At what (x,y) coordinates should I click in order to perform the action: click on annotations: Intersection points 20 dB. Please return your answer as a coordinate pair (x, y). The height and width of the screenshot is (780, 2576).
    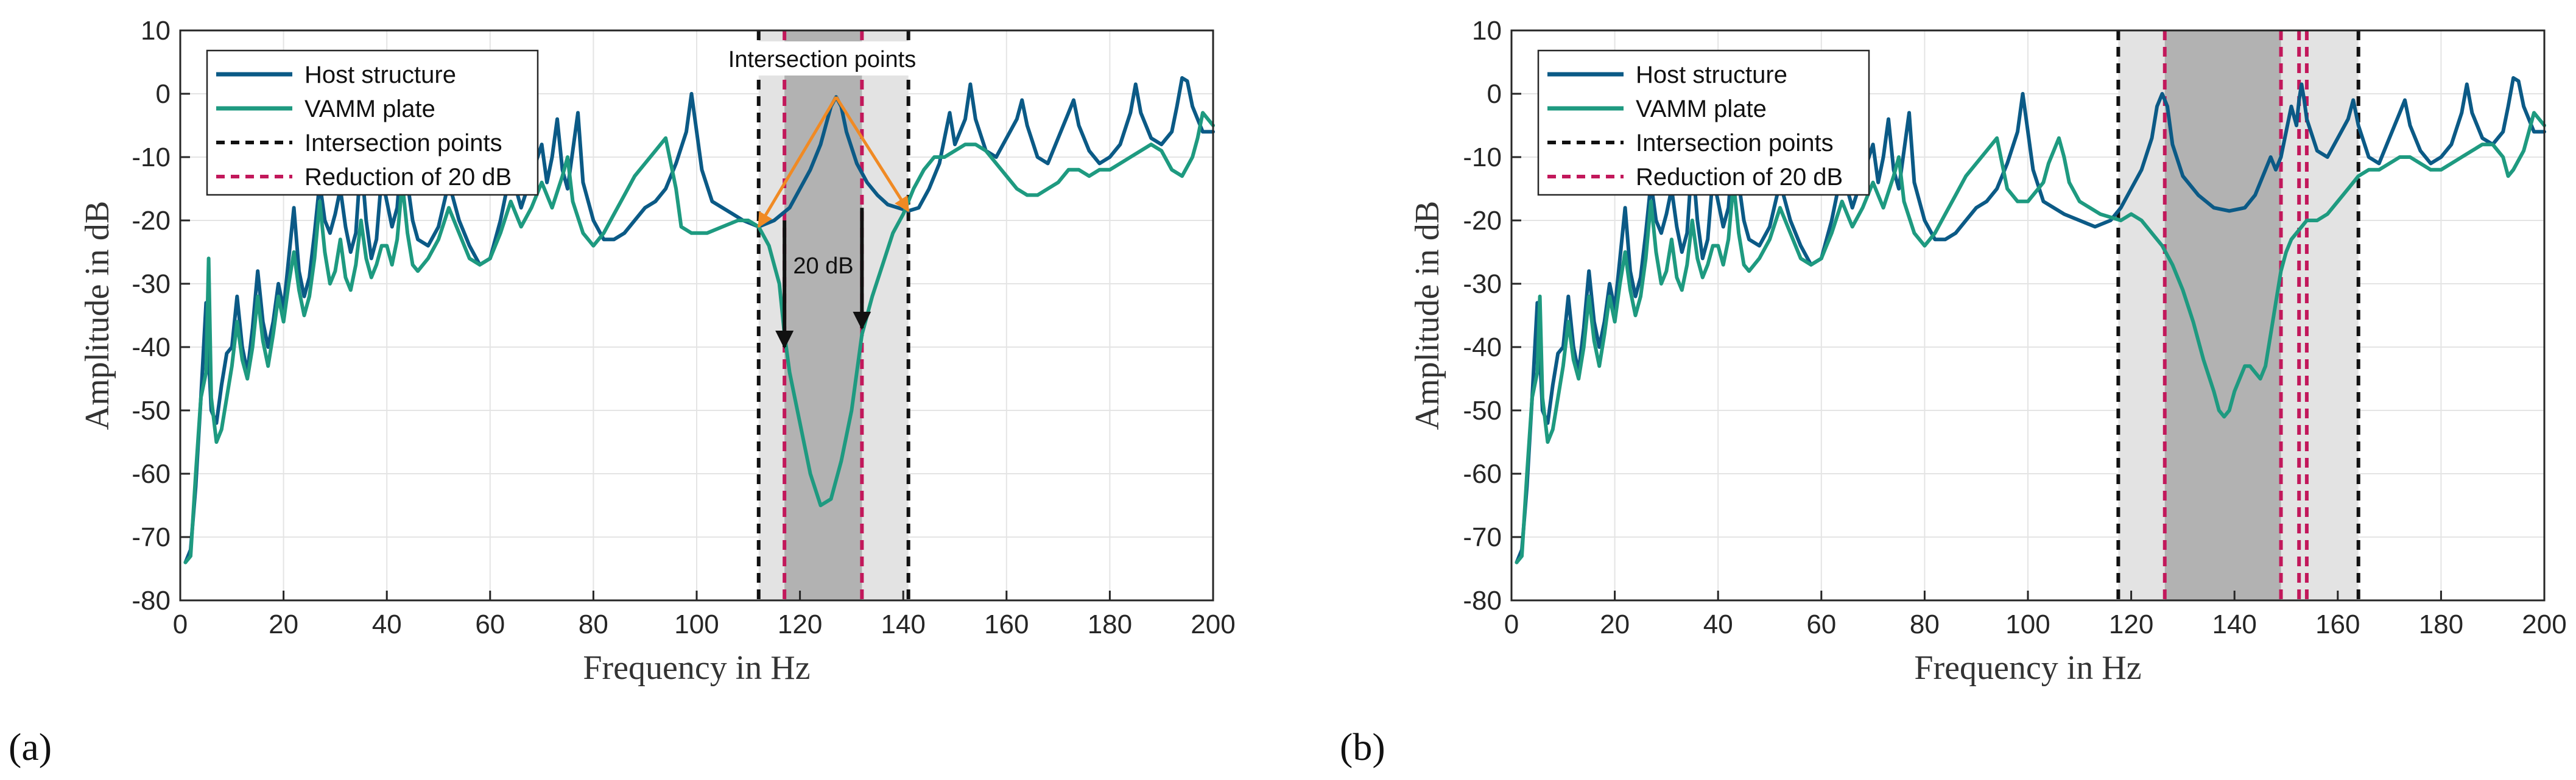
    Looking at the image, I should click on (822, 195).